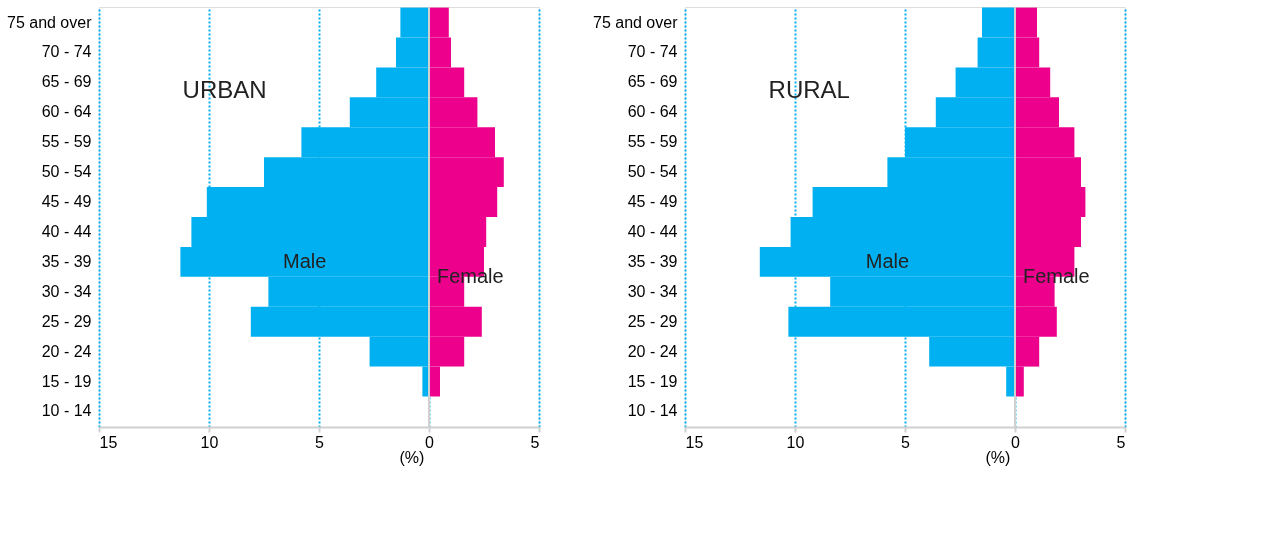 The height and width of the screenshot is (555, 1284). I want to click on text: RURAL, so click(809, 89).